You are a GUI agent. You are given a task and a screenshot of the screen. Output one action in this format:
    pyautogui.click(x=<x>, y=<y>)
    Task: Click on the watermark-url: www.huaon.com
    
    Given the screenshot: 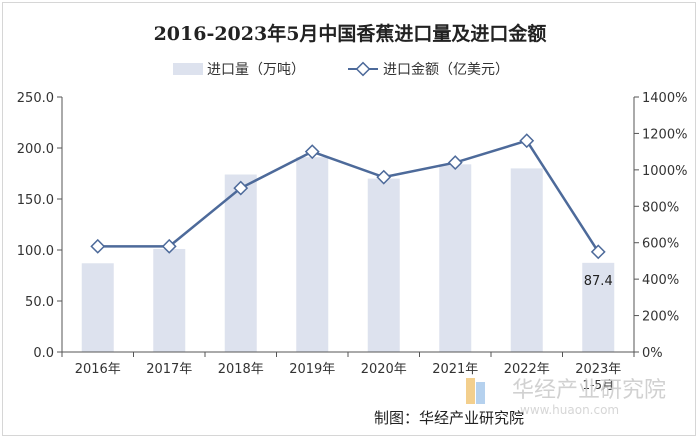 What is the action you would take?
    pyautogui.click(x=569, y=410)
    